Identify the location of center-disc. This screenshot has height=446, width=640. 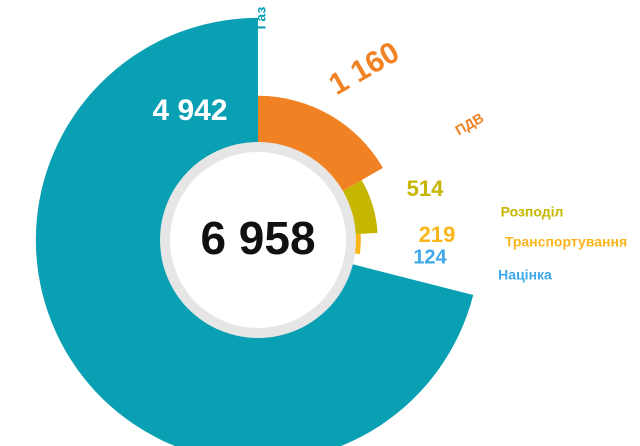
(258, 240).